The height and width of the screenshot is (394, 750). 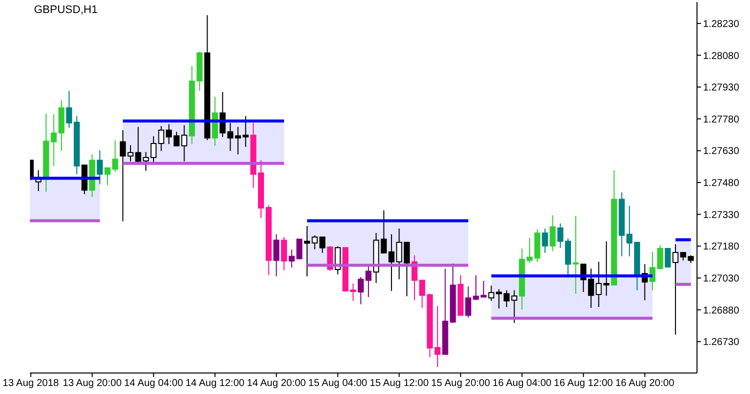 What do you see at coordinates (522, 384) in the screenshot?
I see `x-tick-label: 16 Aug 04:00` at bounding box center [522, 384].